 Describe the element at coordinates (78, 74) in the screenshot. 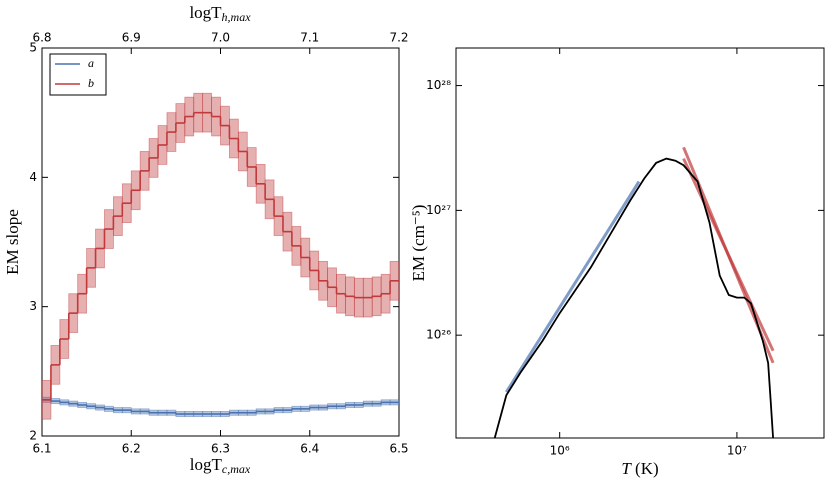

I see `legend-box` at that location.